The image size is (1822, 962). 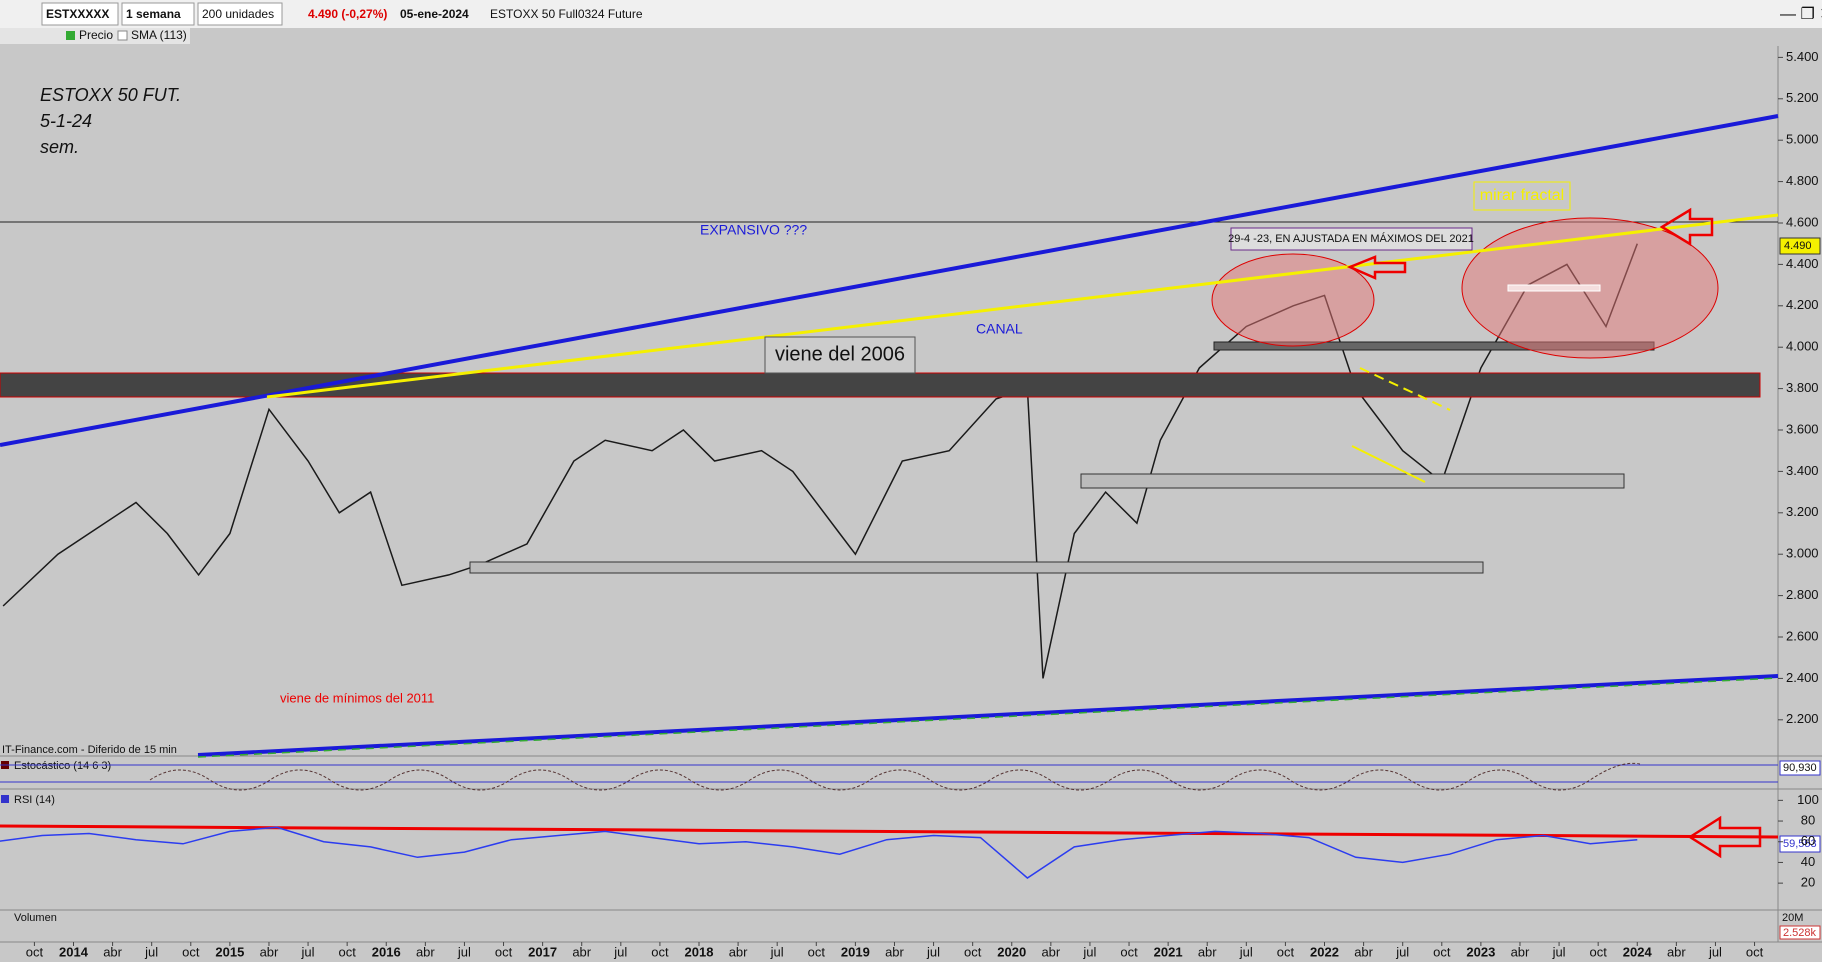 I want to click on x-tick-label: 2017, so click(x=542, y=951).